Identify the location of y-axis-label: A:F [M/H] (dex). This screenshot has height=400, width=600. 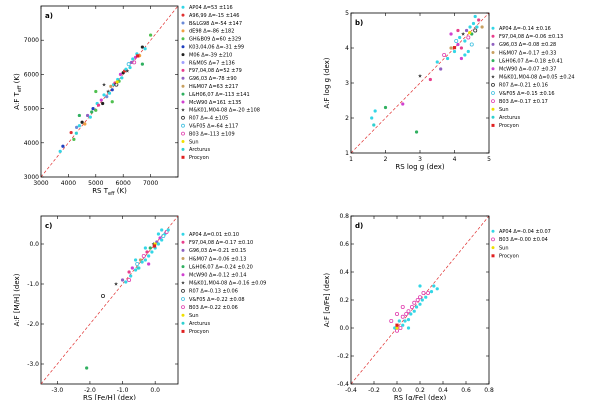
(17, 299).